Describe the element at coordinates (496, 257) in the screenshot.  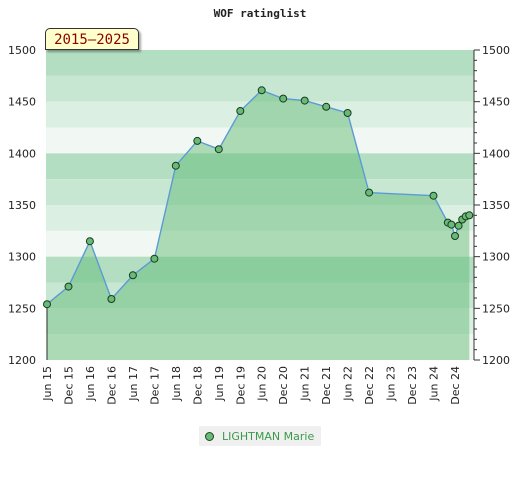
I see `y-tick-label-right: 1300` at that location.